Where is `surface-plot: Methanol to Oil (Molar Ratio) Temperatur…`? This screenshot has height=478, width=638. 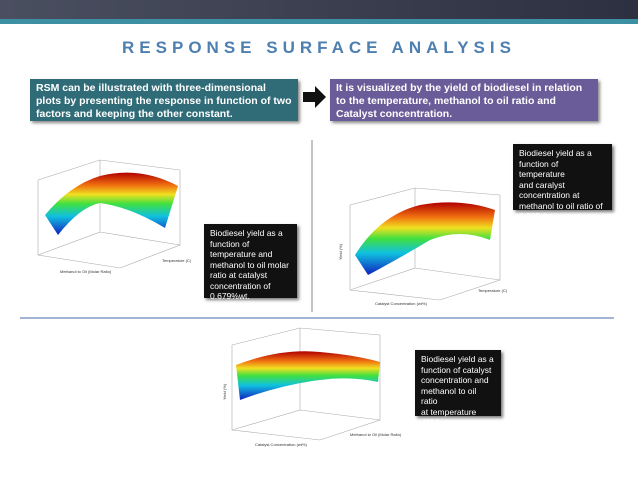
surface-plot: Methanol to Oil (Molar Ratio) Temperatur… is located at coordinates (114, 216).